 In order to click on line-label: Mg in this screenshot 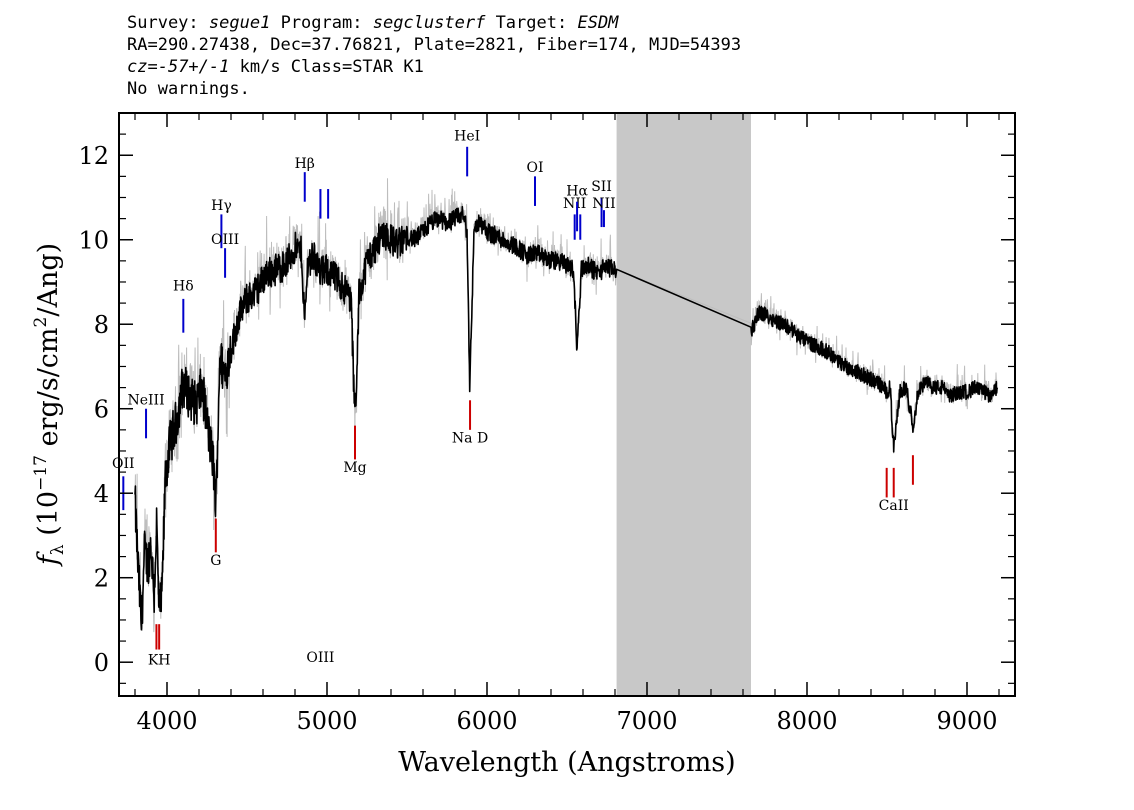, I will do `click(354, 468)`.